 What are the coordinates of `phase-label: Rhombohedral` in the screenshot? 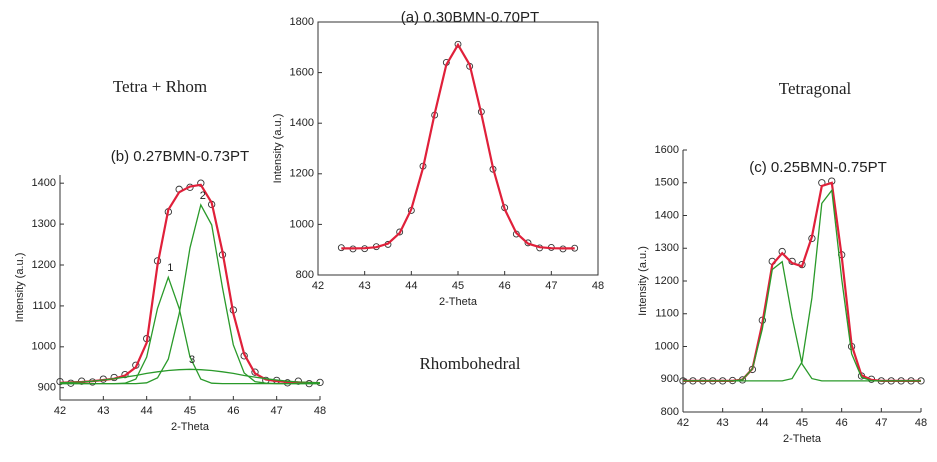 It's located at (469, 363).